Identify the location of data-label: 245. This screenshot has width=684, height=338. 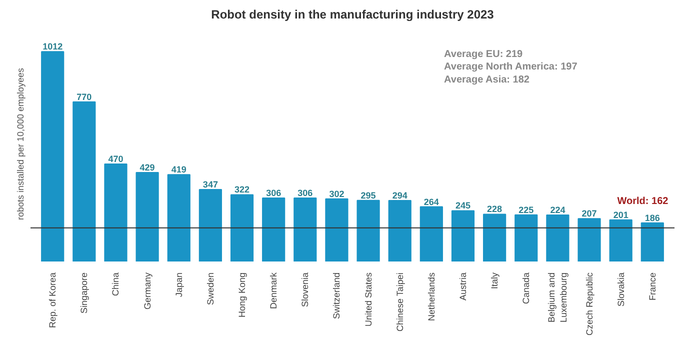
(463, 205).